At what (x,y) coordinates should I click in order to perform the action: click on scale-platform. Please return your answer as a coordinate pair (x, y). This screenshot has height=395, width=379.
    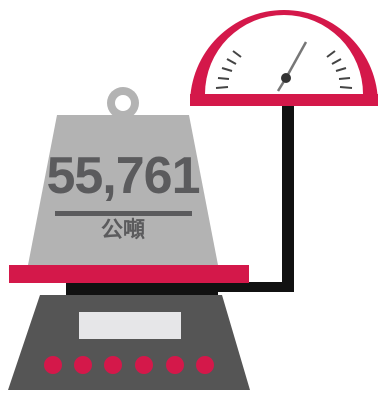
    Looking at the image, I should click on (129, 274).